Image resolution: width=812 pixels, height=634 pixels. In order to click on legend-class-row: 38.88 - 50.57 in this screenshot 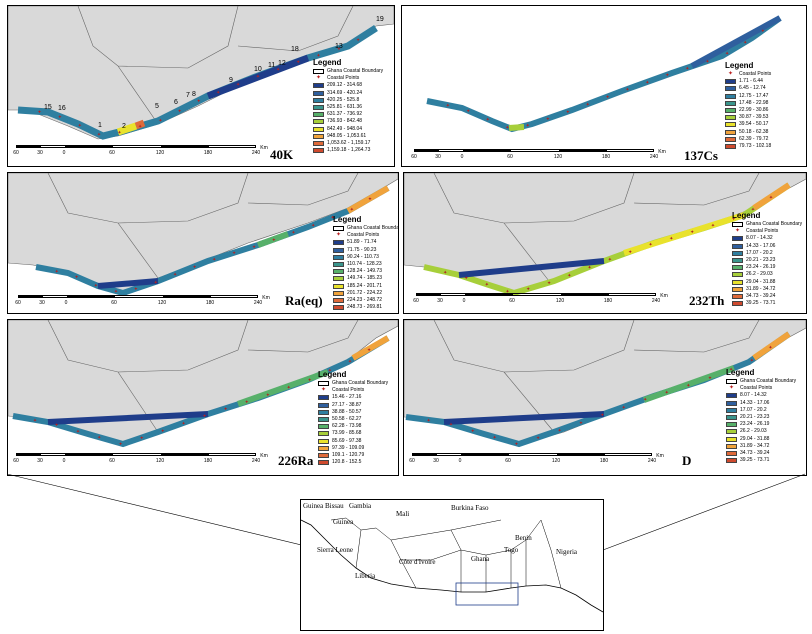, I will do `click(353, 412)`.